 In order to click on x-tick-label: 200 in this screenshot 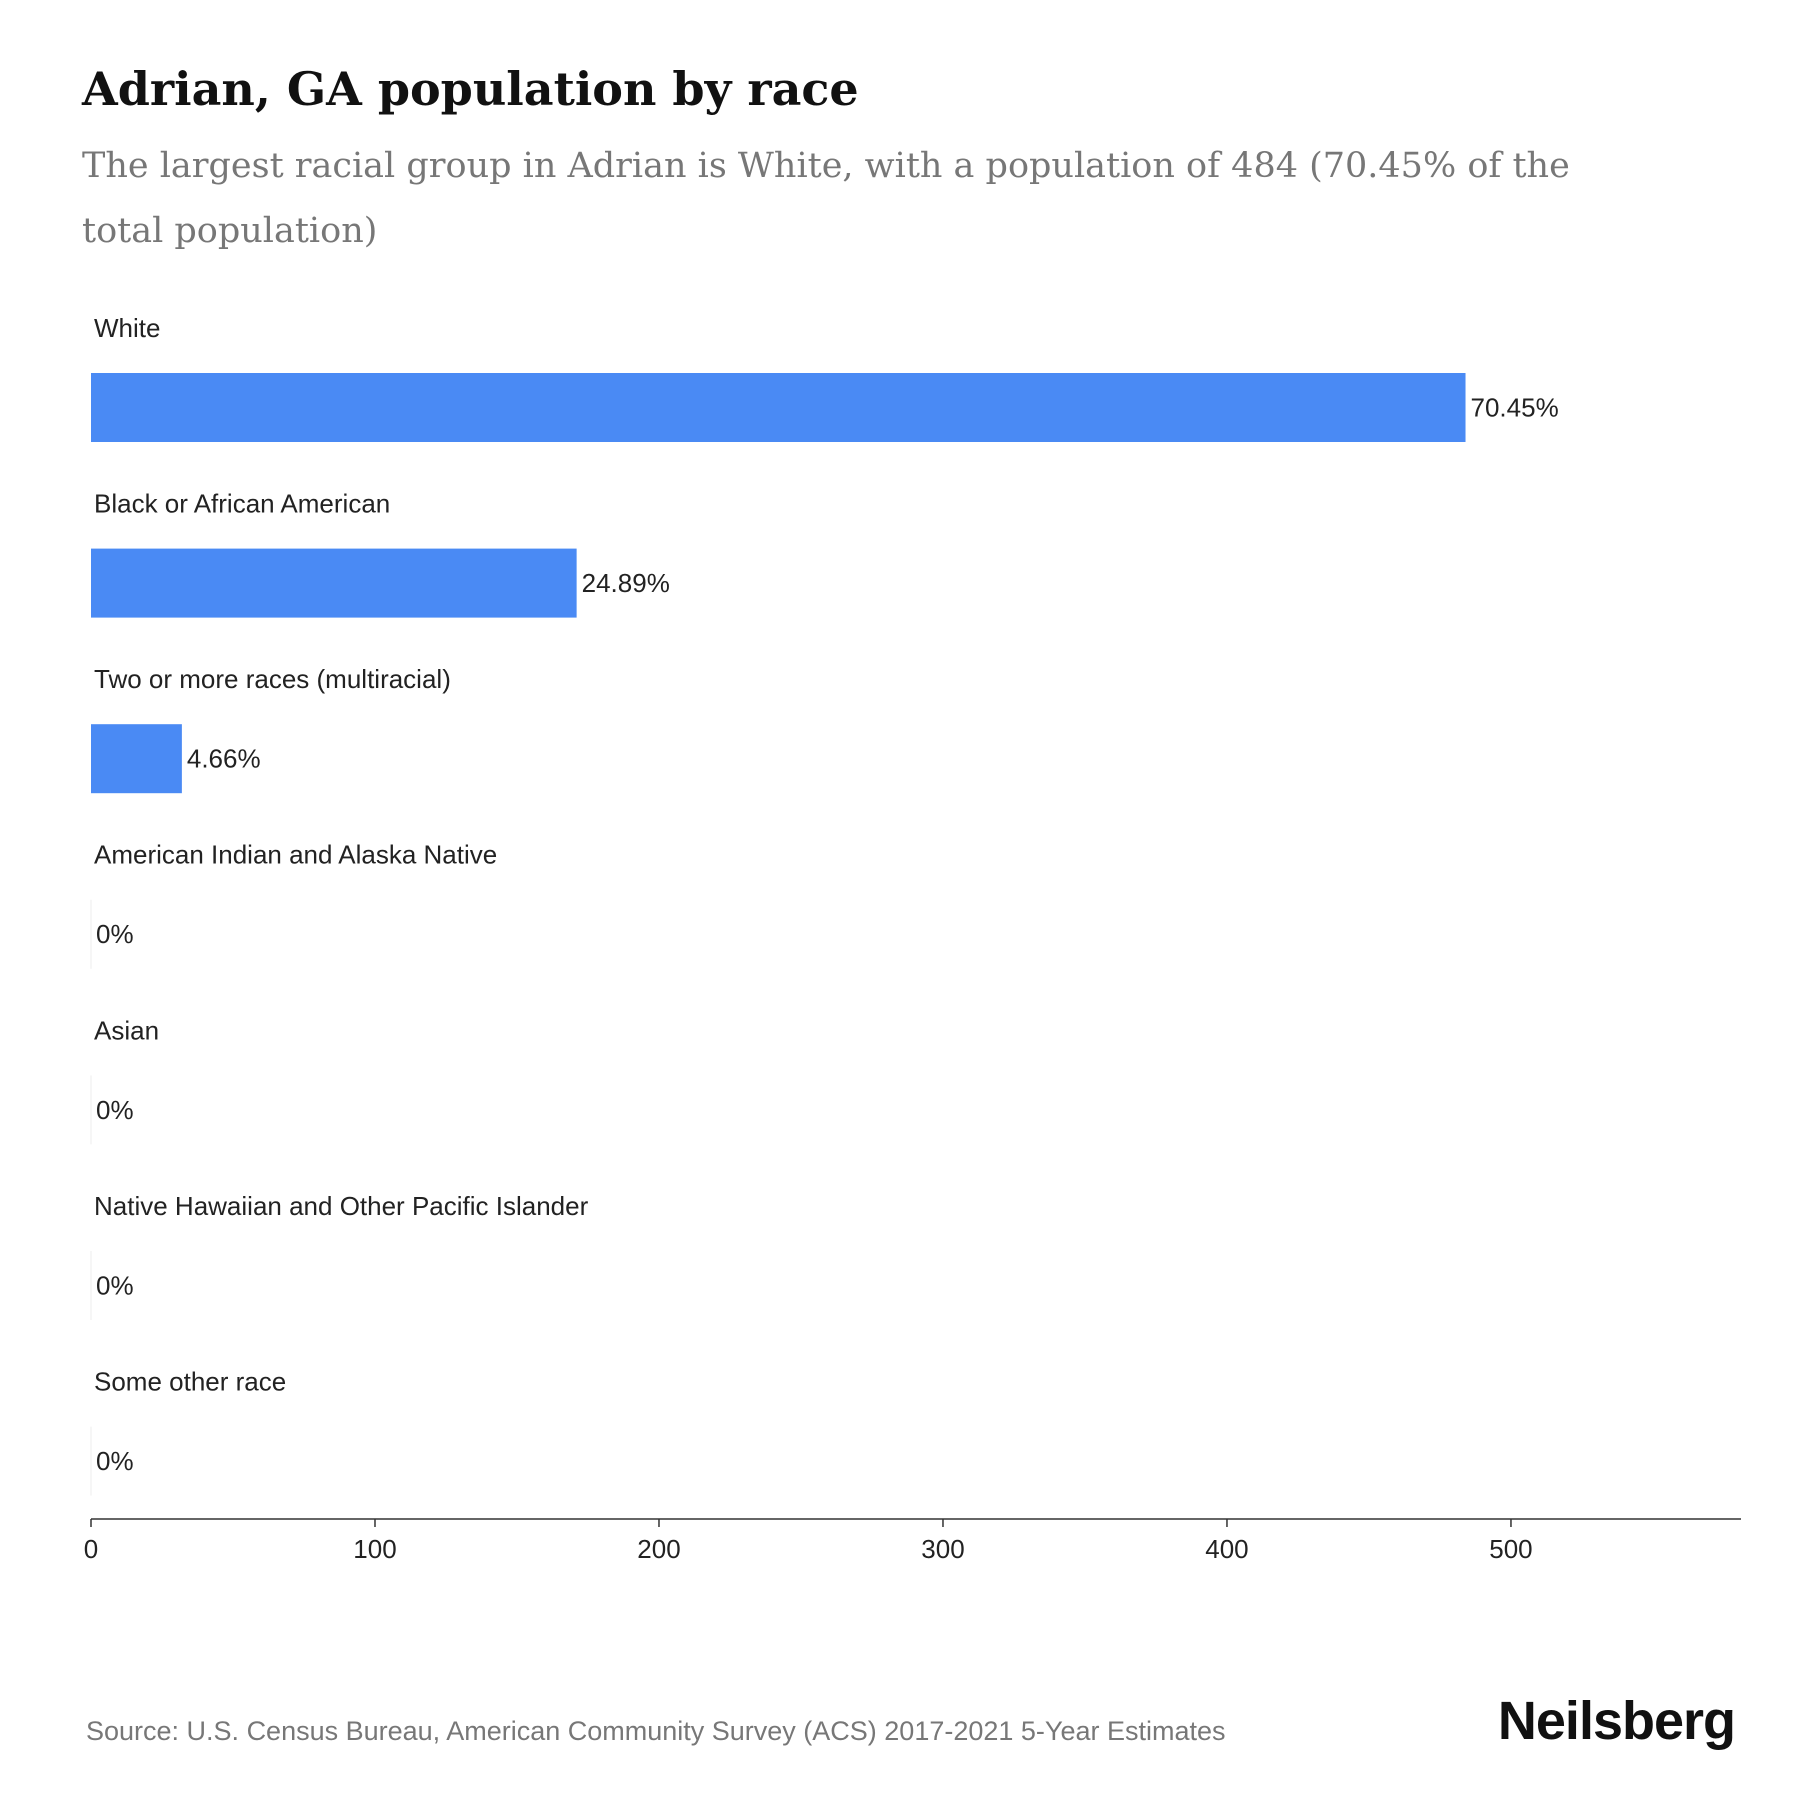, I will do `click(658, 1549)`.